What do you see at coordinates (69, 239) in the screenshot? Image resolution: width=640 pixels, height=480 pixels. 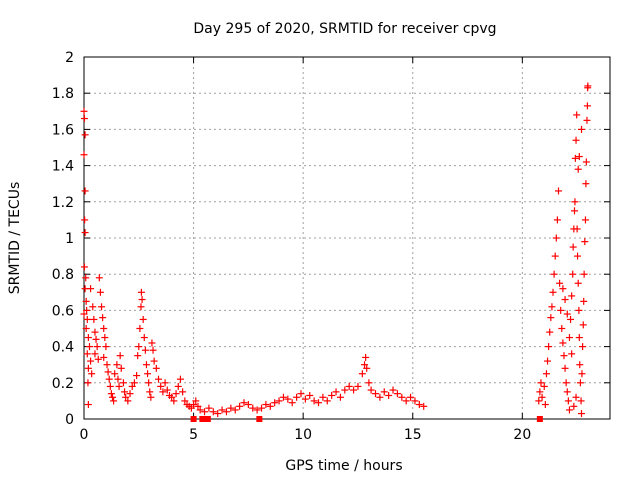 I see `y-tick-label: 1` at bounding box center [69, 239].